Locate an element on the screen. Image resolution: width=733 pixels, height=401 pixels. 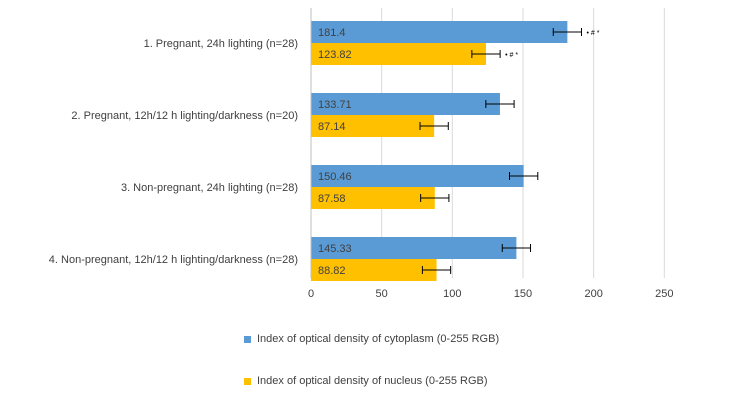
legend-swatch-cytoplasm is located at coordinates (247, 339).